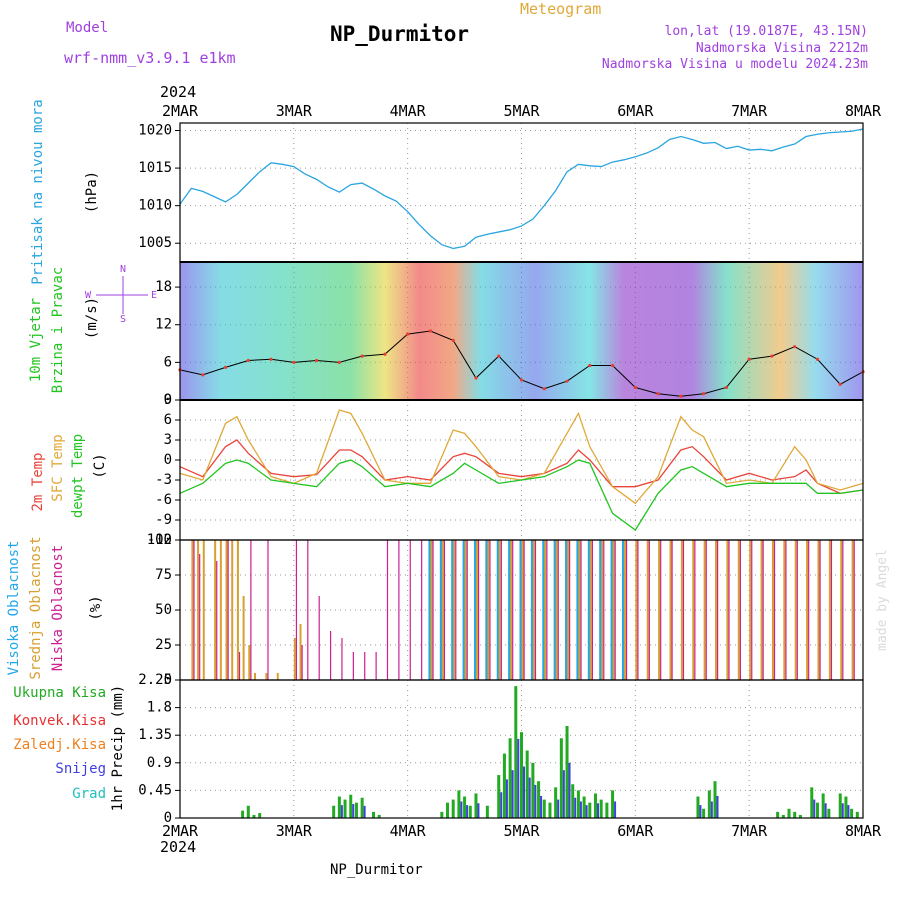 The image size is (900, 900). What do you see at coordinates (635, 111) in the screenshot?
I see `x-tick-label-top: 6MAR` at bounding box center [635, 111].